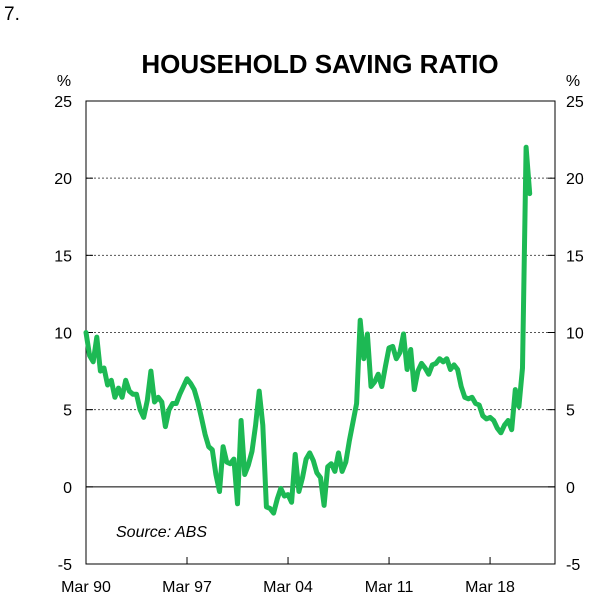 Image resolution: width=610 pixels, height=608 pixels. Describe the element at coordinates (575, 334) in the screenshot. I see `y-tick-label-right: 10` at that location.